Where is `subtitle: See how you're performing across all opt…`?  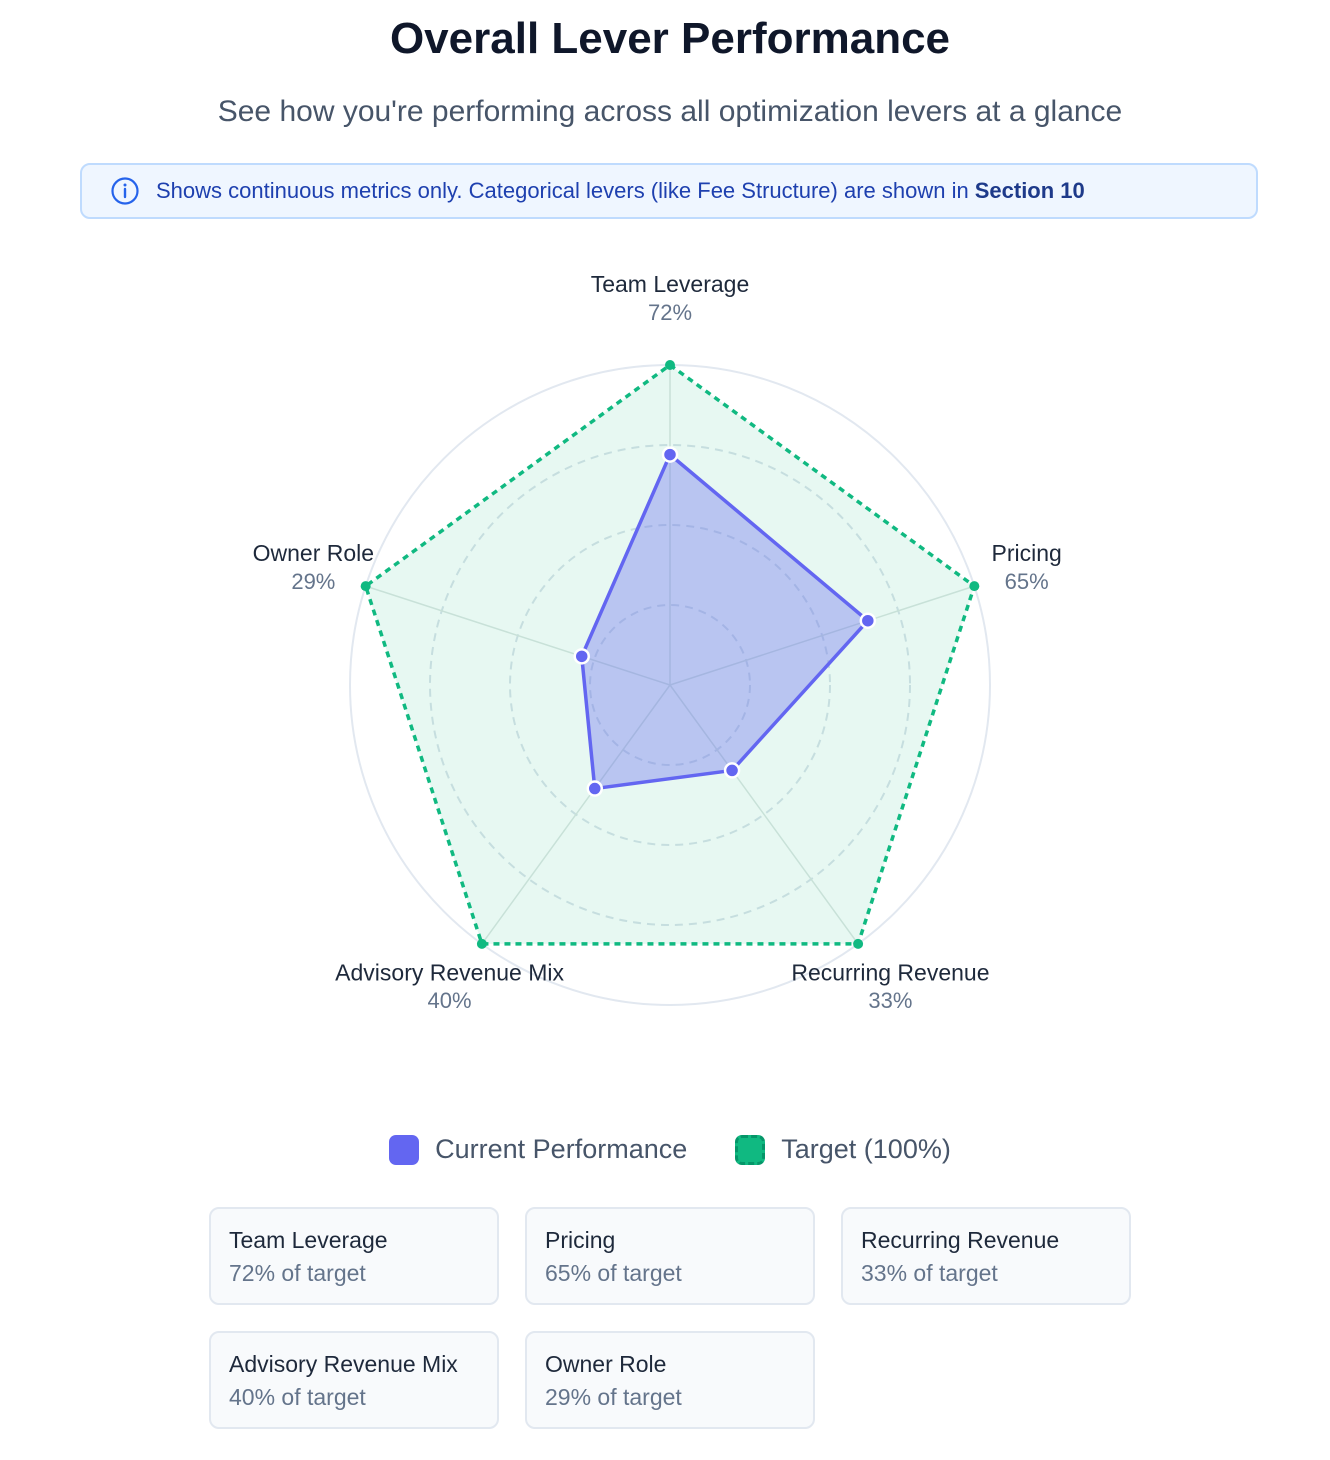
subtitle: See how you're performing across all opt… is located at coordinates (670, 111).